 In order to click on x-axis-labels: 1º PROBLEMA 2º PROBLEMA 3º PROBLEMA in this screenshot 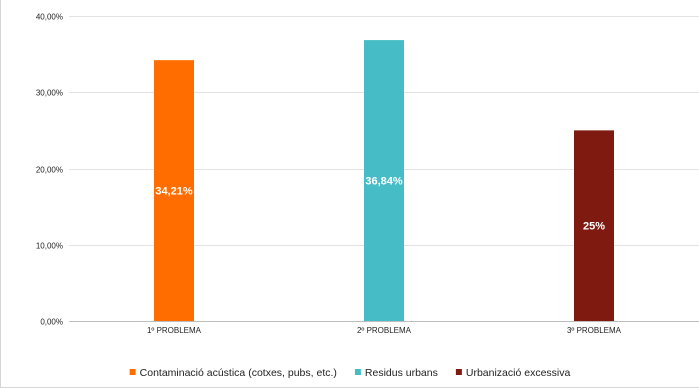, I will do `click(384, 330)`.